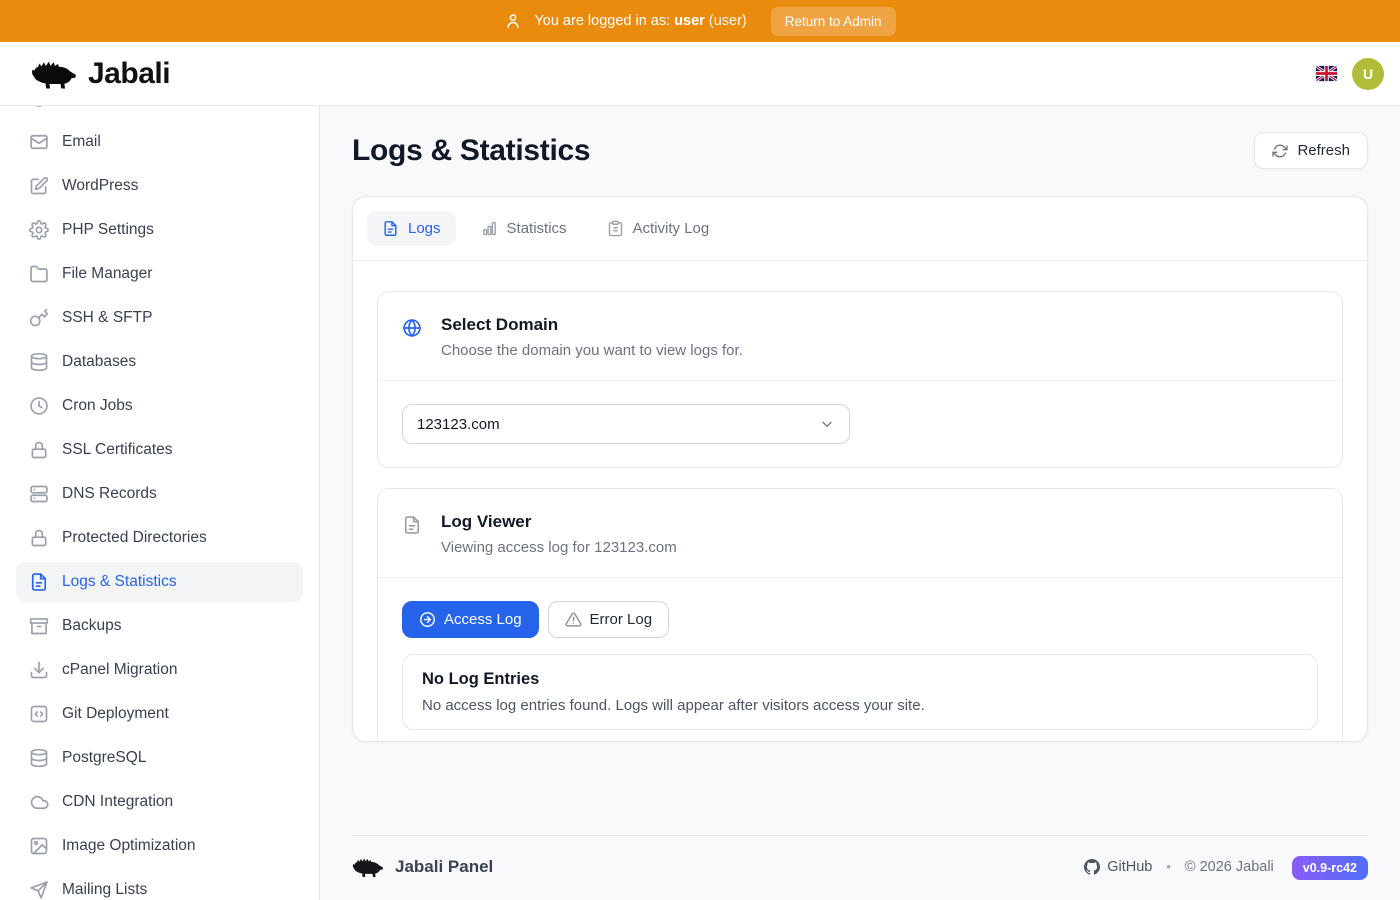 Image resolution: width=1400 pixels, height=900 pixels. What do you see at coordinates (1326, 73) in the screenshot?
I see `uk-flag-icon` at bounding box center [1326, 73].